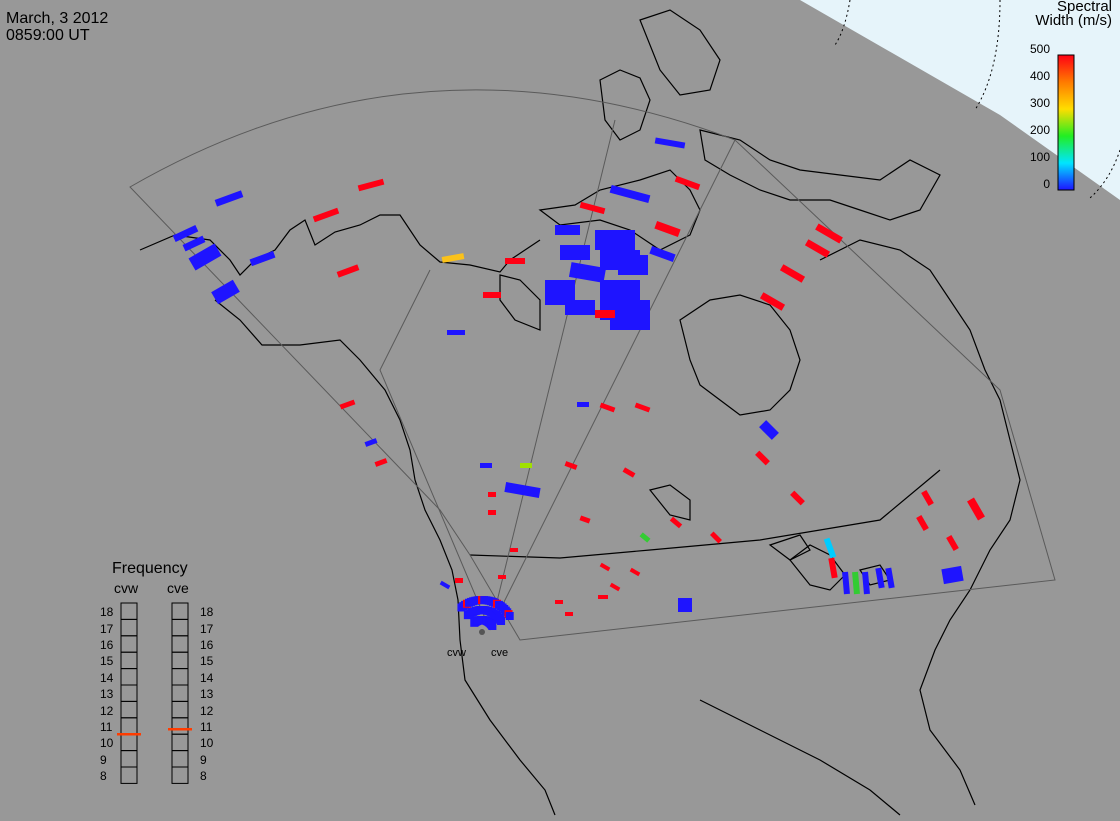 This screenshot has width=1120, height=821. I want to click on colorbar-tick: 500, so click(1039, 49).